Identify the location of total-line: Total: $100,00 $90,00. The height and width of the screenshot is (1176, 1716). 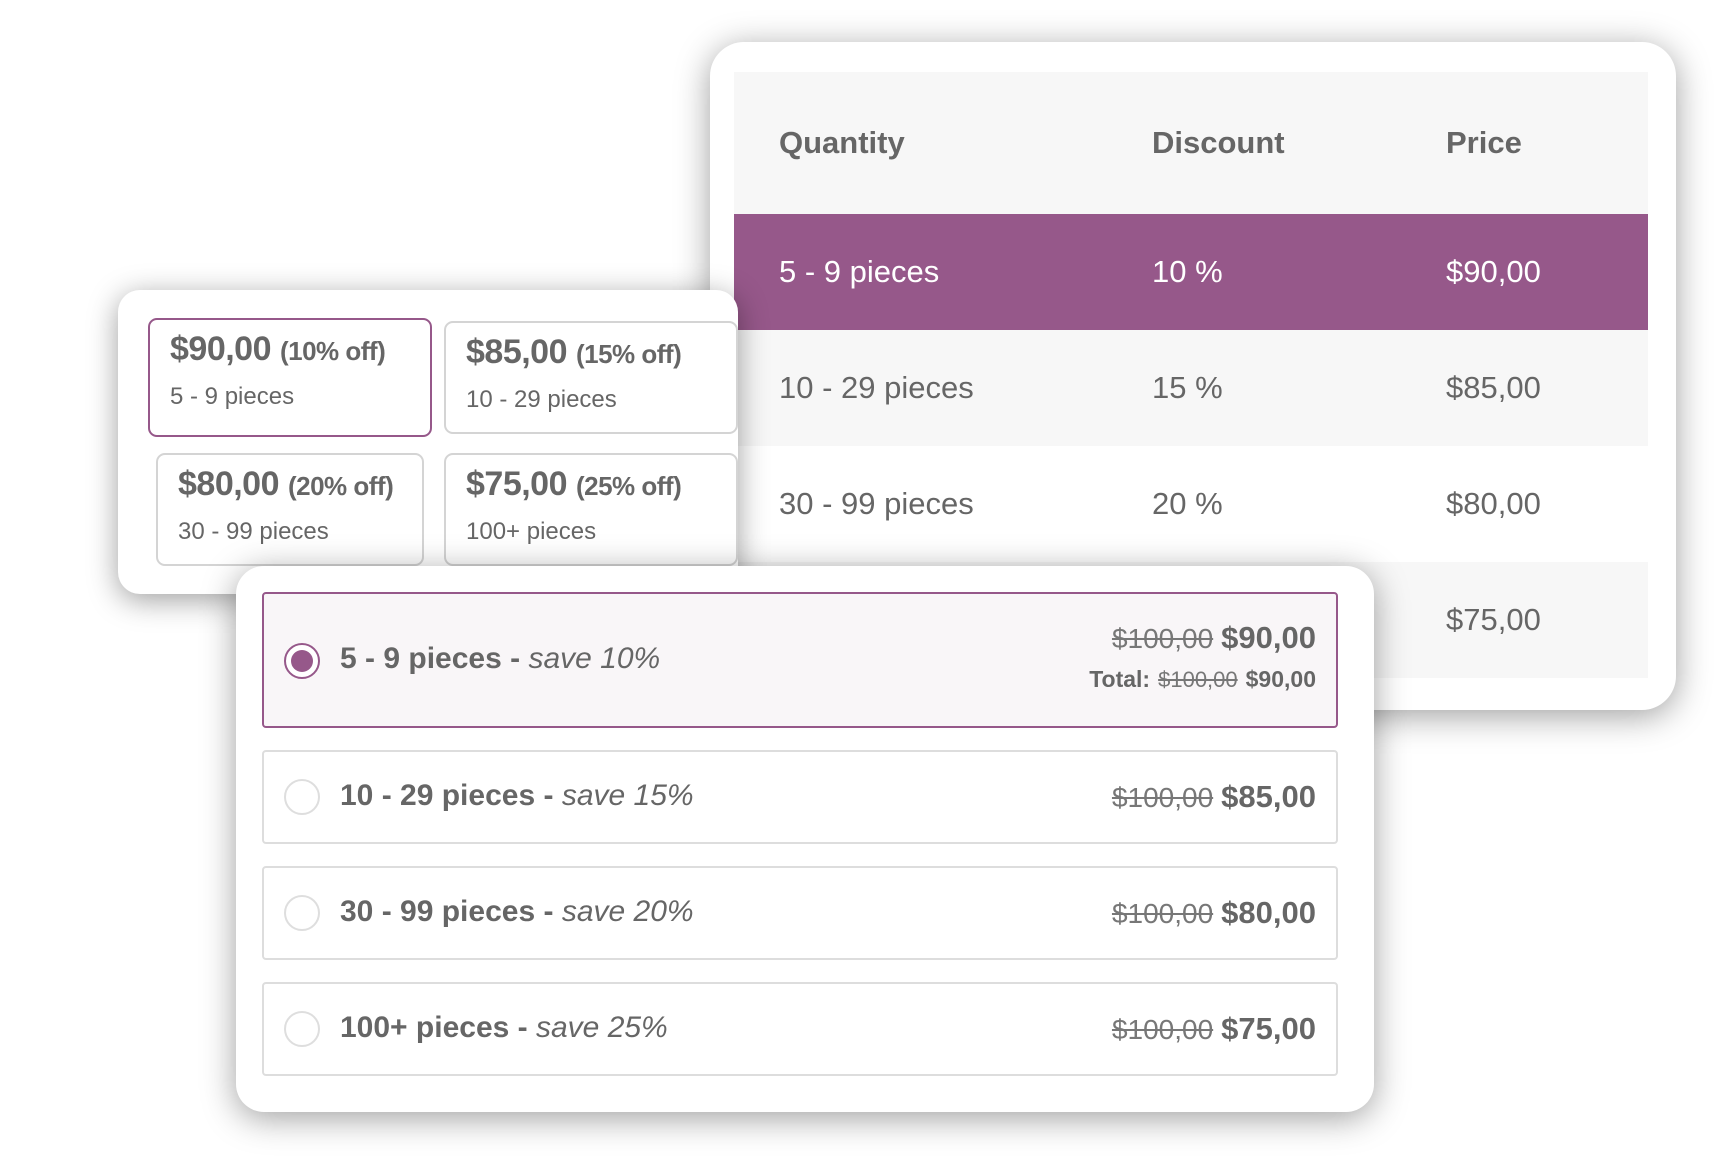
(1202, 679).